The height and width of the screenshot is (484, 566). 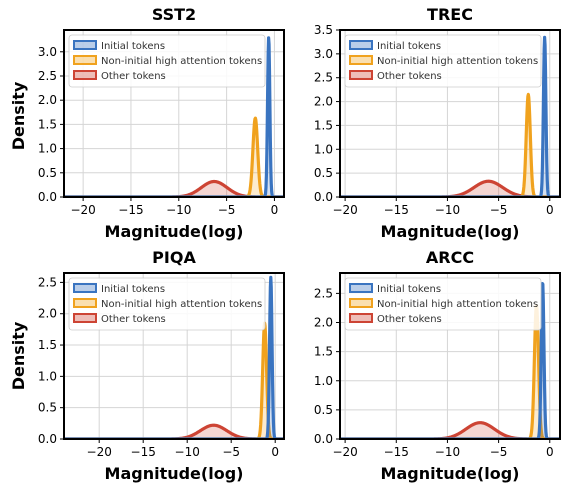 What do you see at coordinates (450, 257) in the screenshot?
I see `chart-title: ARCC` at bounding box center [450, 257].